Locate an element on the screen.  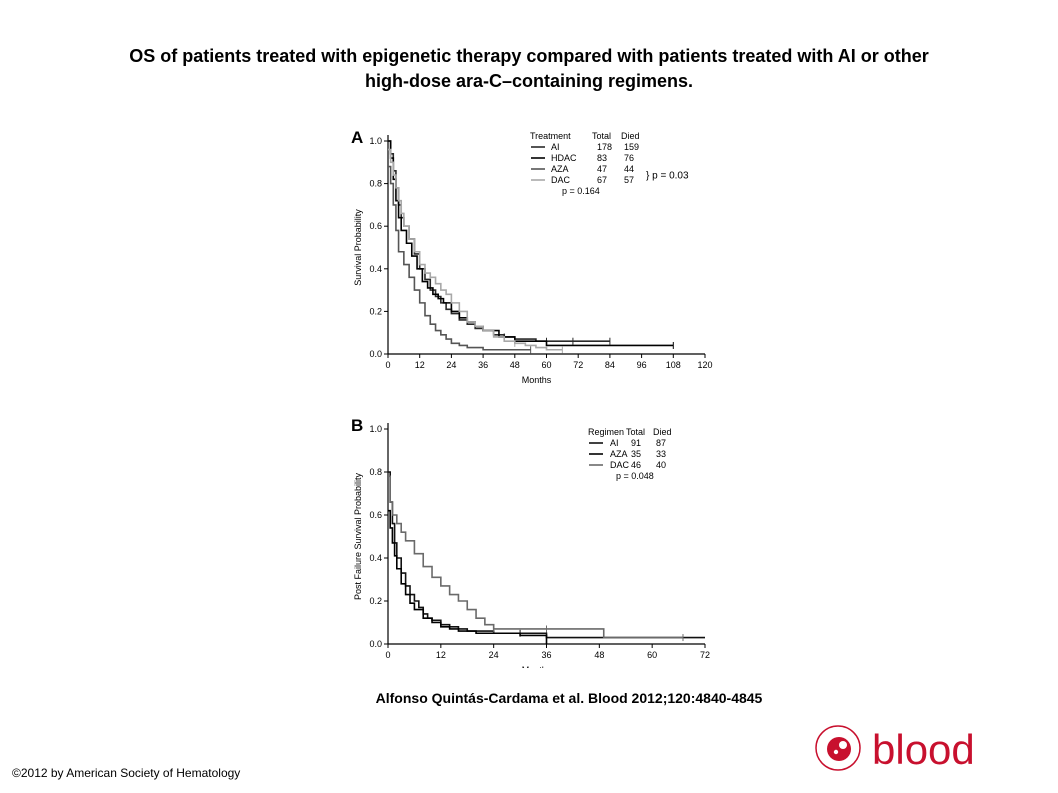
legend-entry-total: 47 is located at coordinates (602, 169).